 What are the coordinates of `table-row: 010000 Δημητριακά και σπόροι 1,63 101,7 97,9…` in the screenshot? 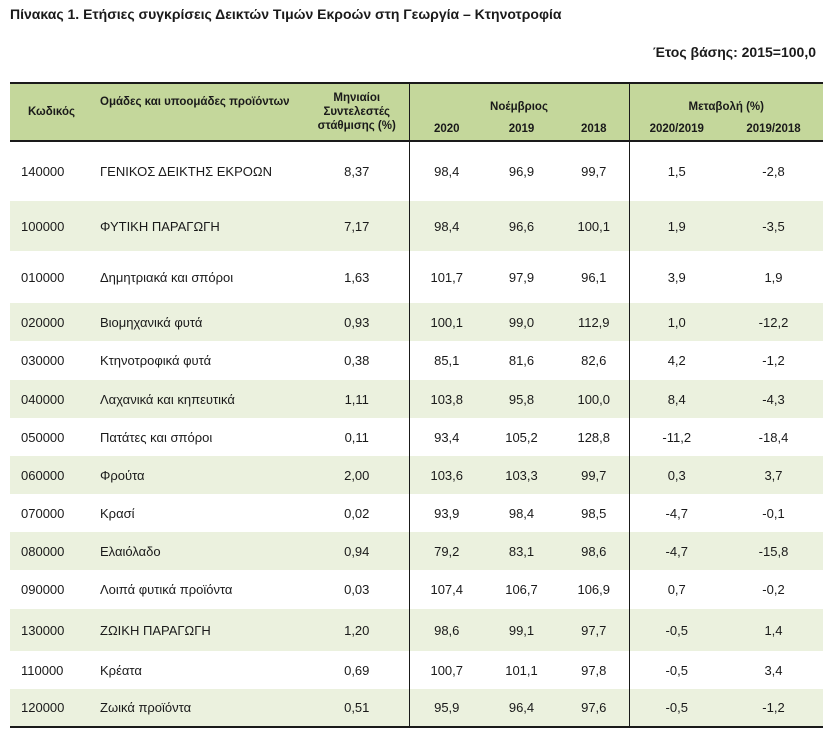 It's located at (416, 277).